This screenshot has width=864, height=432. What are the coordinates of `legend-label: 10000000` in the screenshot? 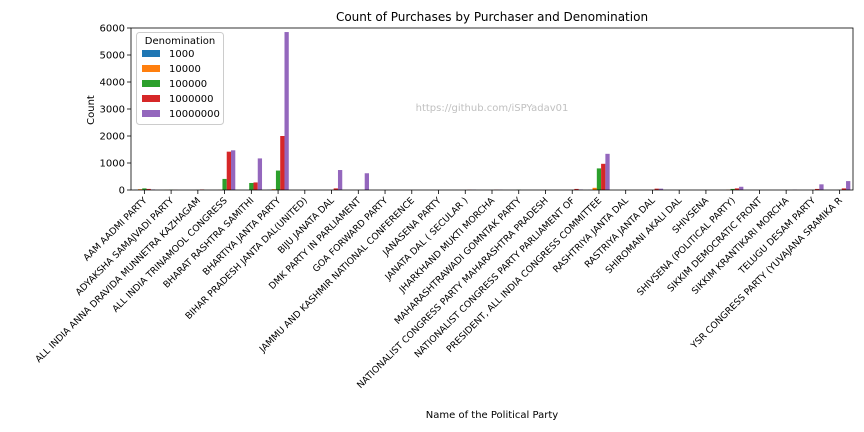 It's located at (194, 114).